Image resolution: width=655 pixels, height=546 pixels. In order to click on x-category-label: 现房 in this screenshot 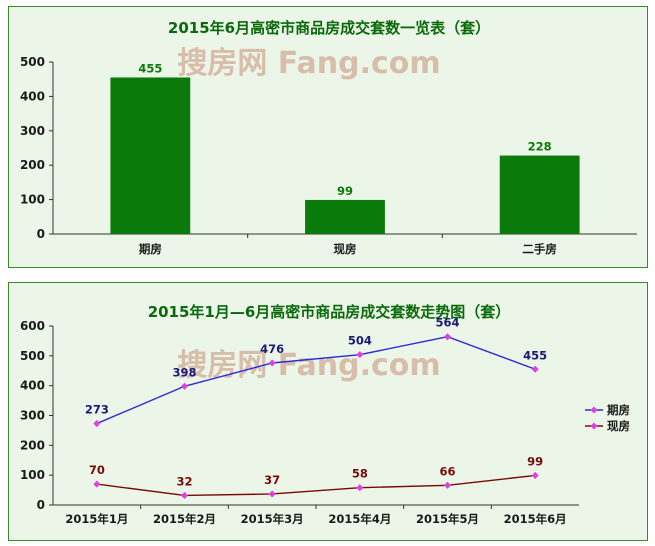, I will do `click(345, 249)`.